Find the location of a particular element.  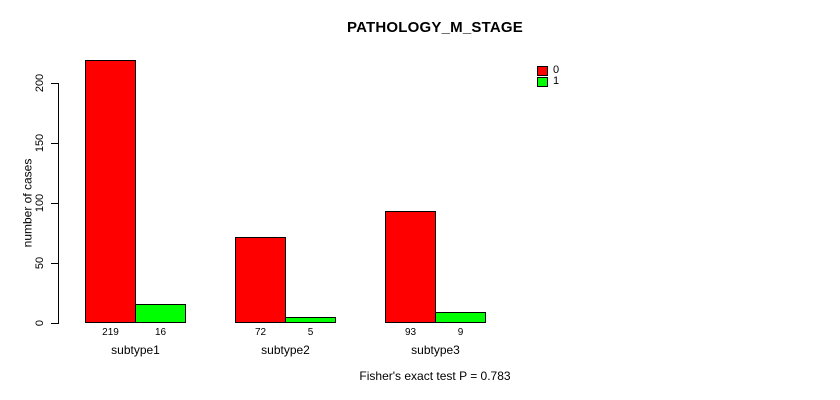

category-label-subtype2: subtype2 is located at coordinates (285, 350).